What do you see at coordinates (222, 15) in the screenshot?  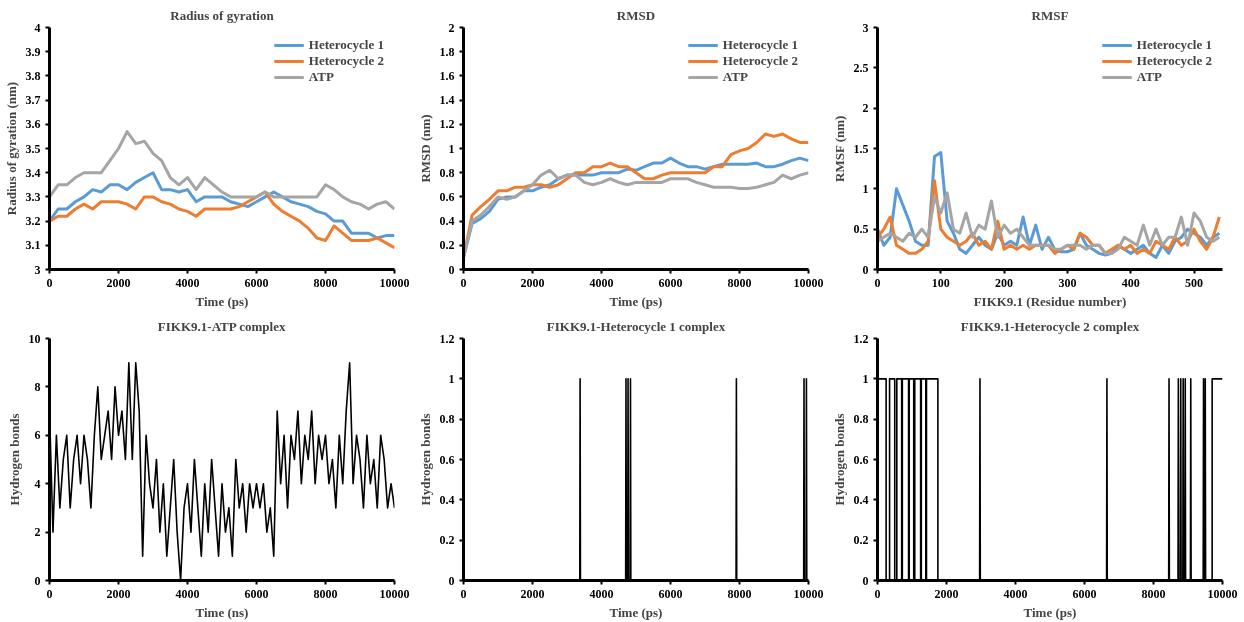 I see `chart-title: Radius of gyration` at bounding box center [222, 15].